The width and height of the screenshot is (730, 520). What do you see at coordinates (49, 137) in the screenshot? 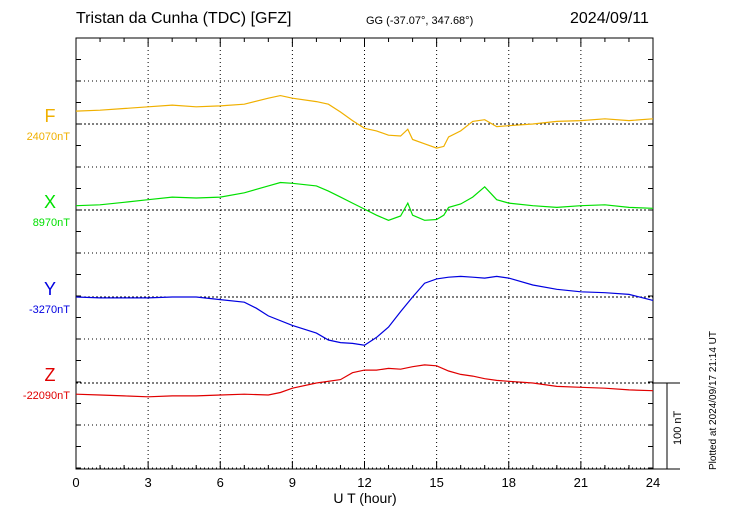
I see `series-baseline-F: 24070nT` at bounding box center [49, 137].